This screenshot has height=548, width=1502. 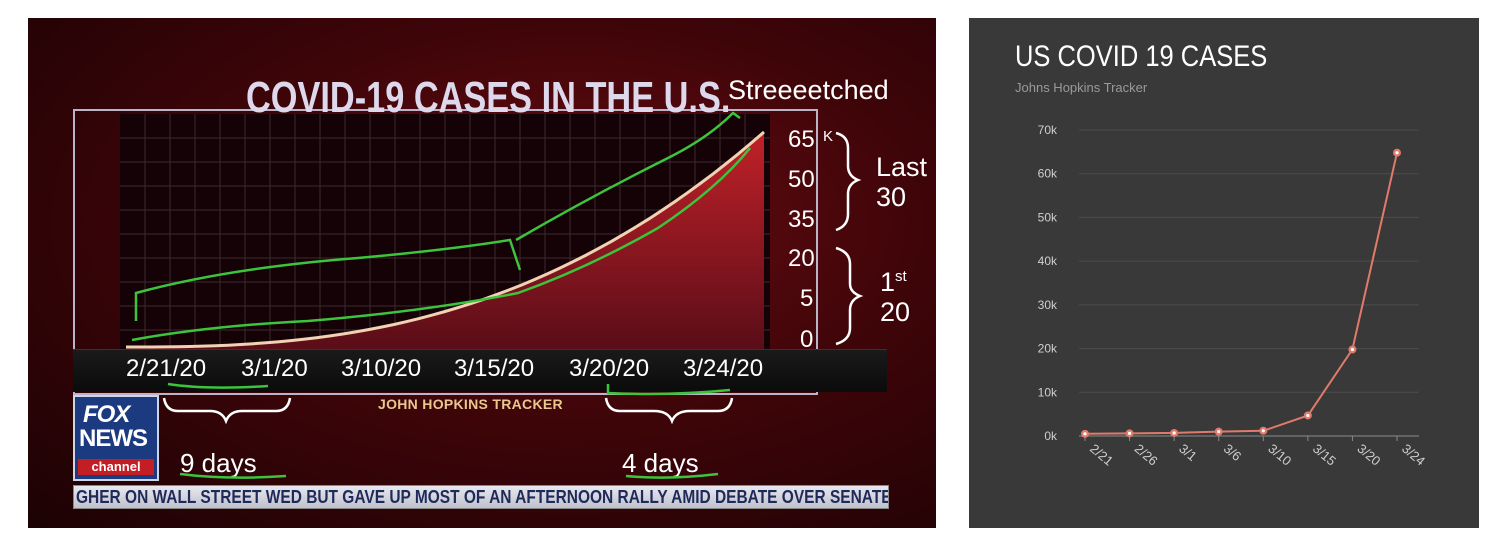 What do you see at coordinates (801, 258) in the screenshot?
I see `y-tick-label: 20` at bounding box center [801, 258].